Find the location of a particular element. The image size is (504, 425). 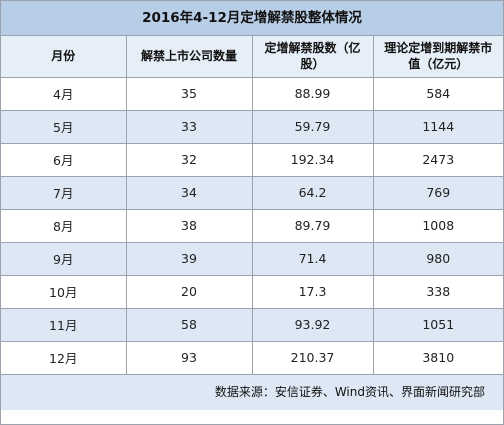

month-cell: 6月 is located at coordinates (64, 160).